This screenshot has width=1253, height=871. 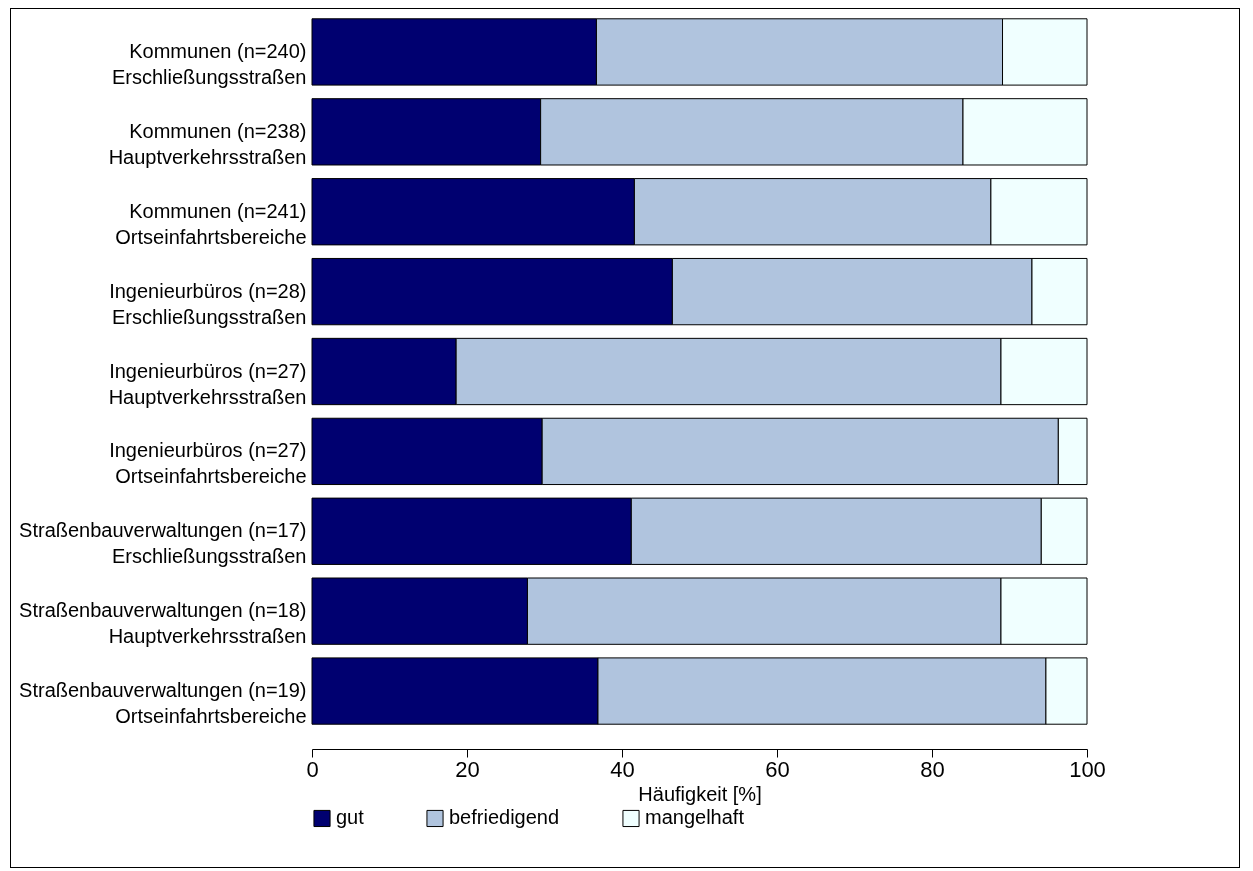 What do you see at coordinates (163, 623) in the screenshot?
I see `y-tick-label: Straßenbauverwaltungen (n=18) Hauptverkehrsstraßen` at bounding box center [163, 623].